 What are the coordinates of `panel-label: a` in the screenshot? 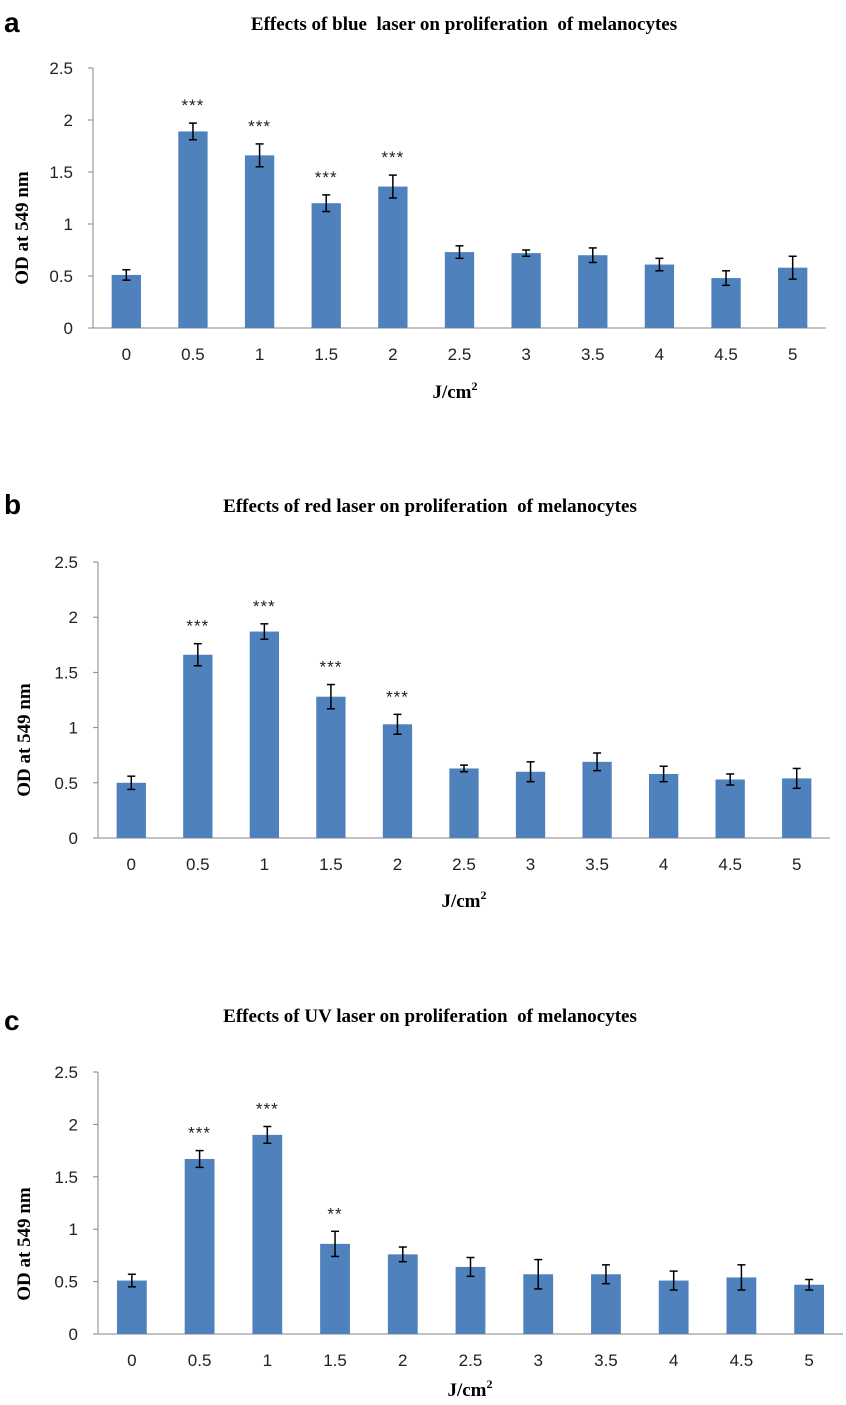 It's located at (12, 22).